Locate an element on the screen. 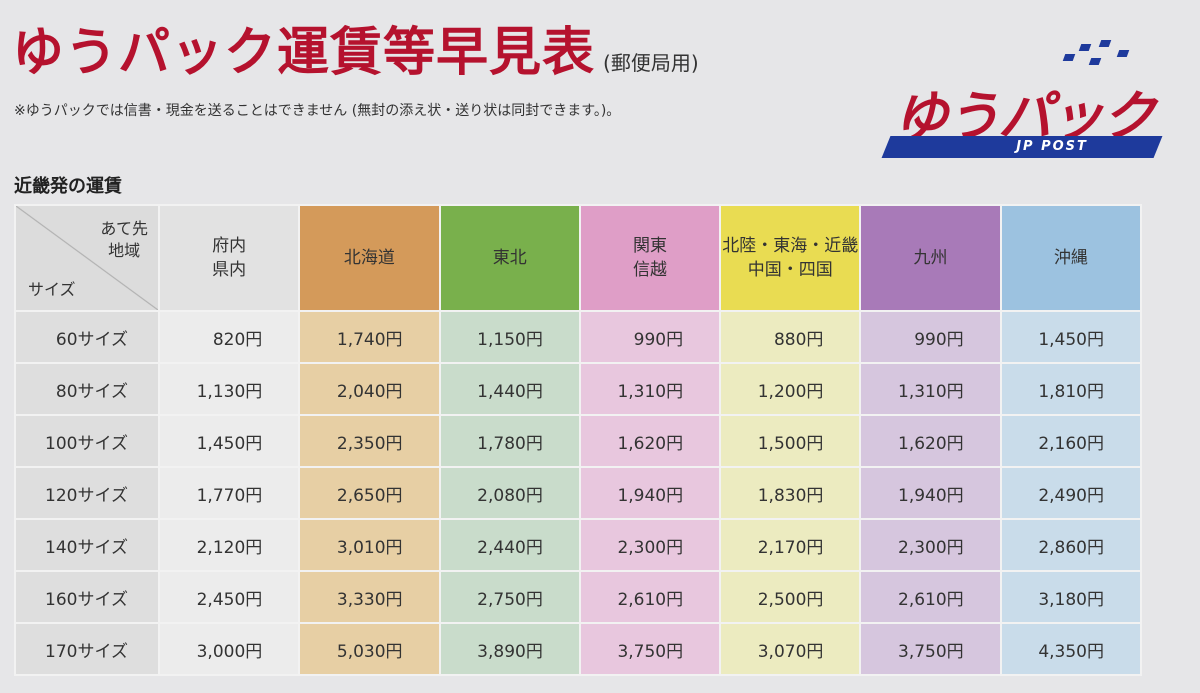  price-cell: 820円 is located at coordinates (229, 337).